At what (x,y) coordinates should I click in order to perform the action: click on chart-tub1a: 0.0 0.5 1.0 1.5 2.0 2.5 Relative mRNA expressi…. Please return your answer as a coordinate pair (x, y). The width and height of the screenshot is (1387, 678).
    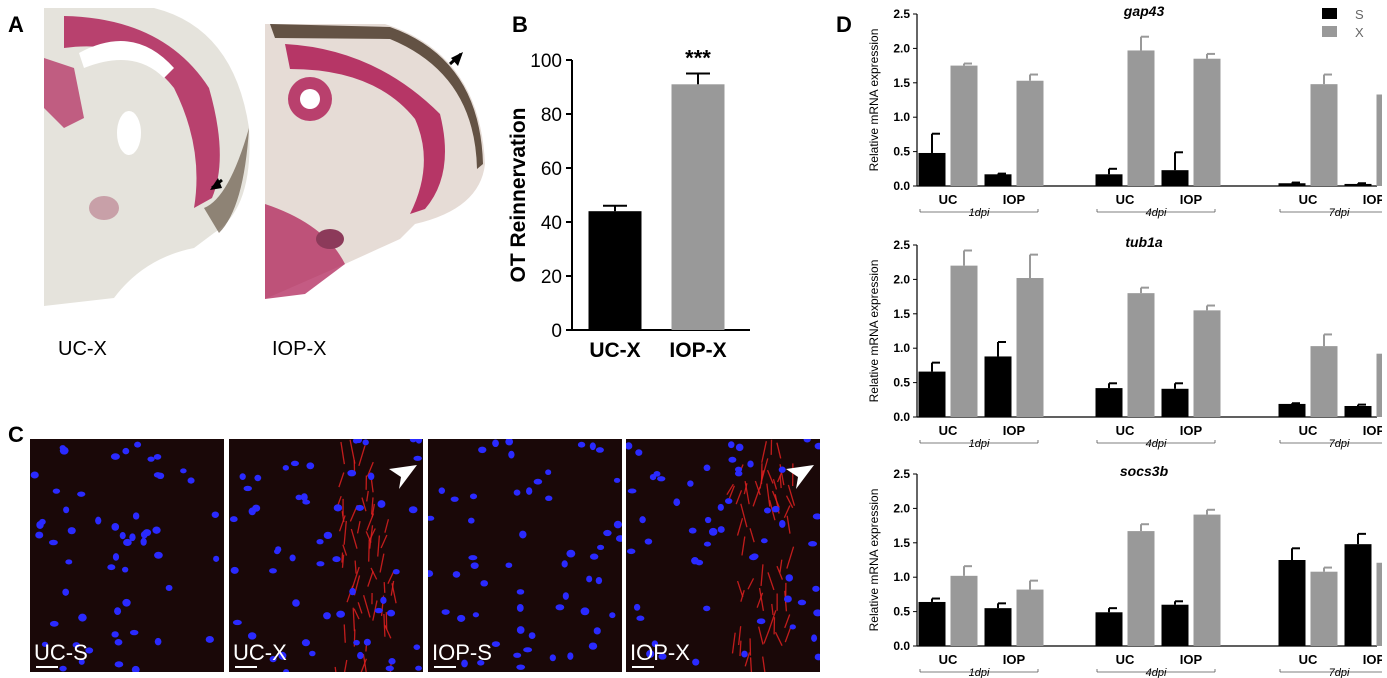
    Looking at the image, I should click on (1124, 342).